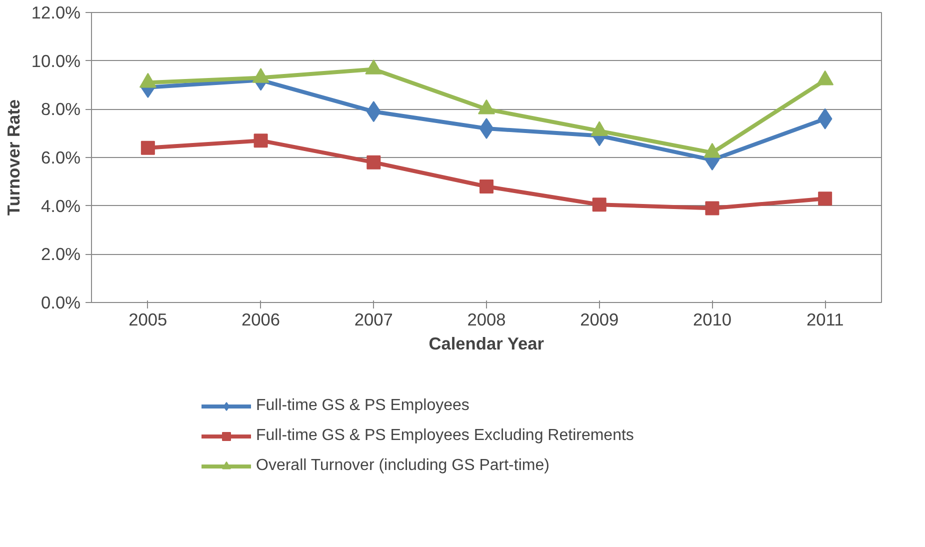 Image resolution: width=925 pixels, height=547 pixels. I want to click on x-tick-label: 2008, so click(486, 320).